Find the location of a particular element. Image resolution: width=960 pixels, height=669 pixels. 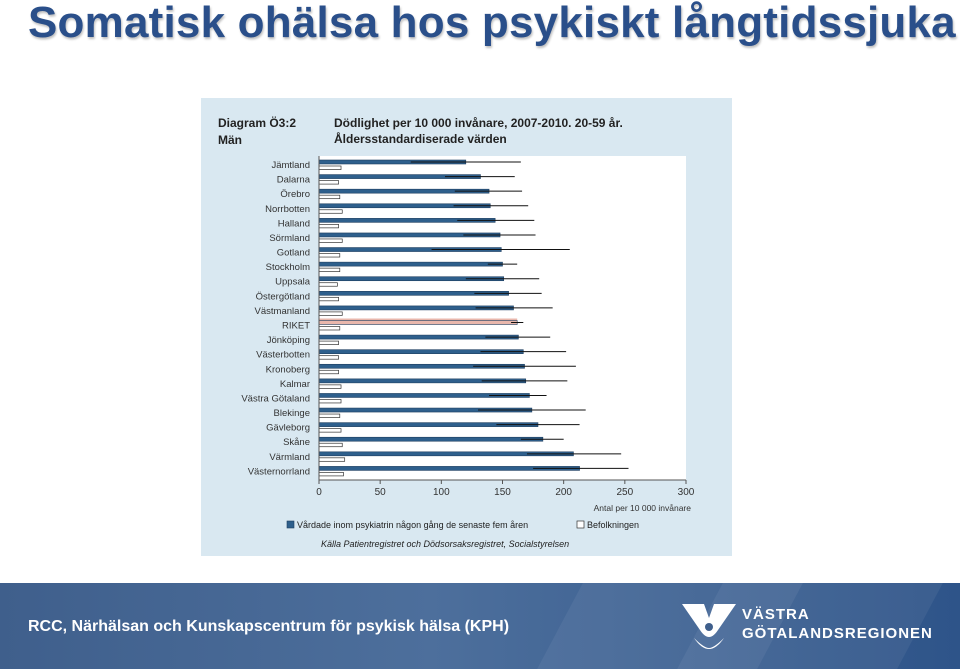

category-label: Jönköping is located at coordinates (288, 340).